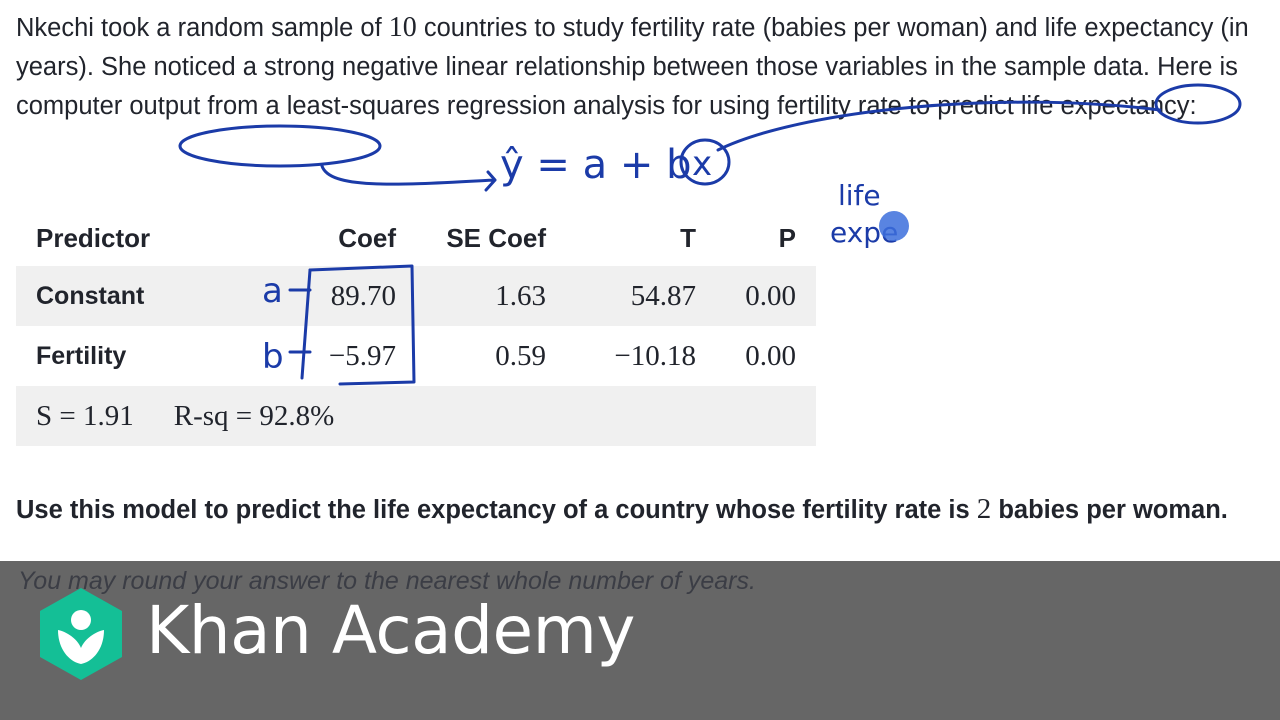 Image resolution: width=1280 pixels, height=720 pixels. What do you see at coordinates (408, 178) in the screenshot?
I see `arrow-to-y-hat` at bounding box center [408, 178].